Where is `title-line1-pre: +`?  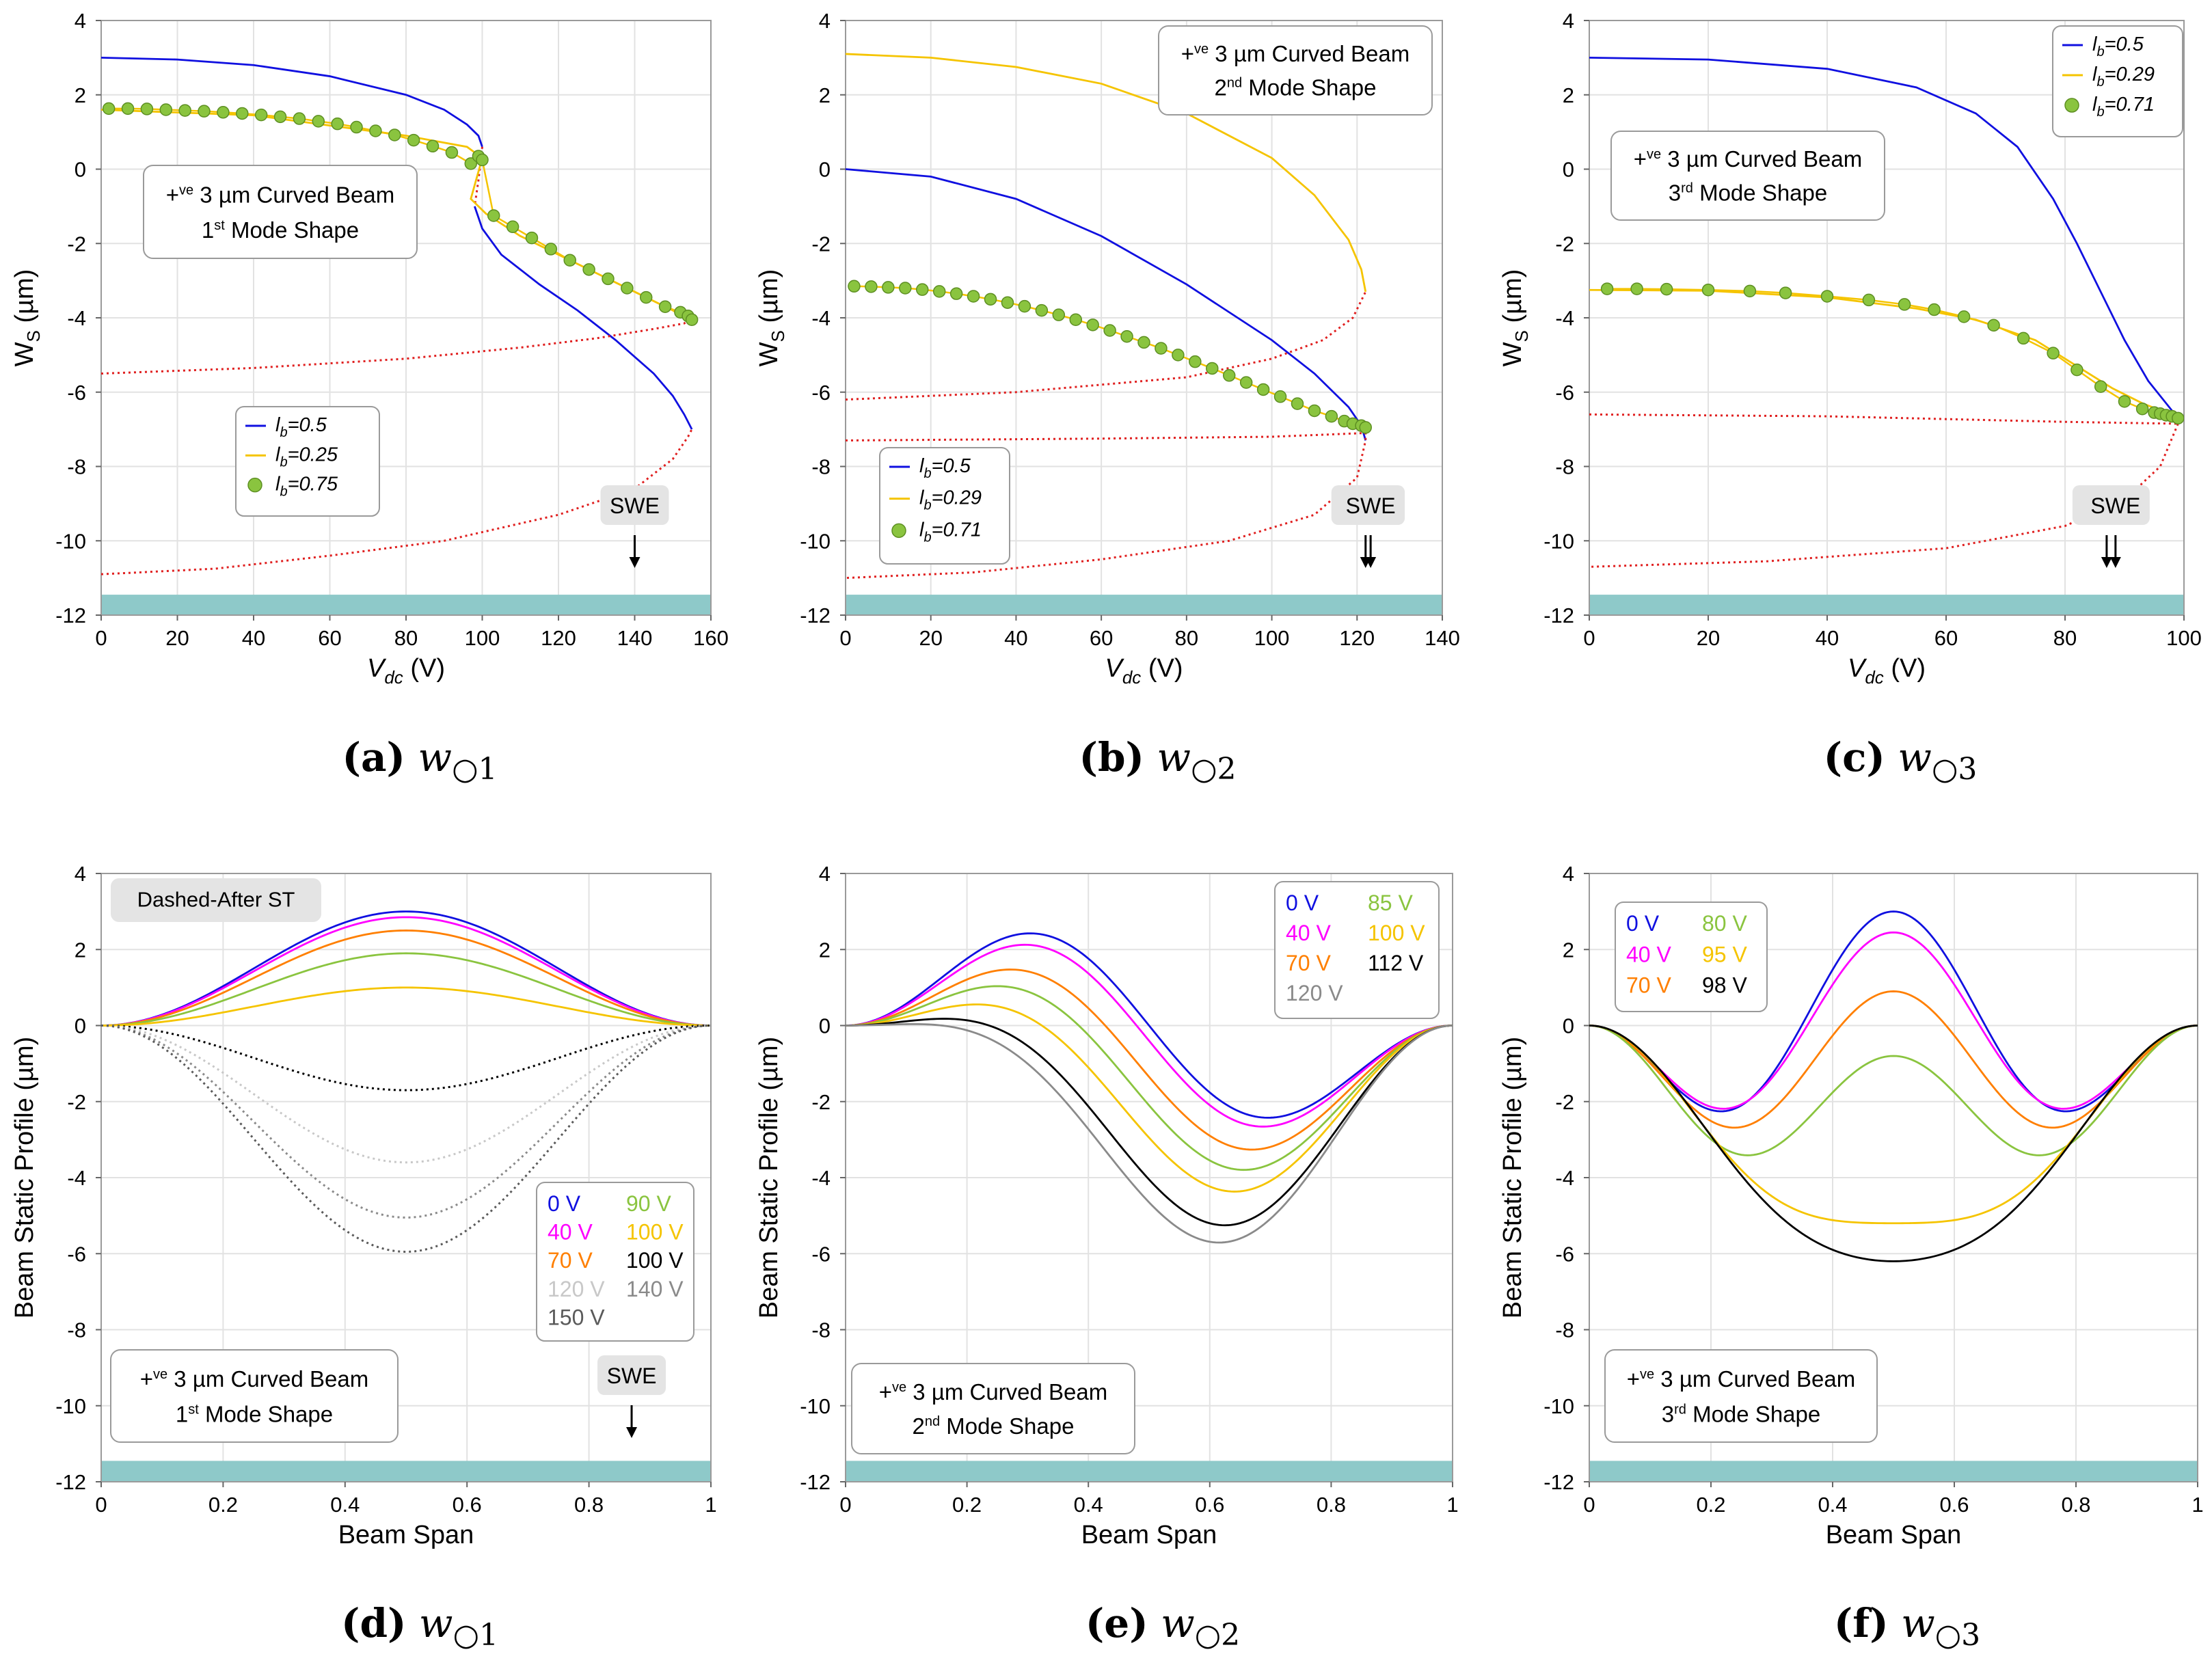 title-line1-pre: + is located at coordinates (146, 1379).